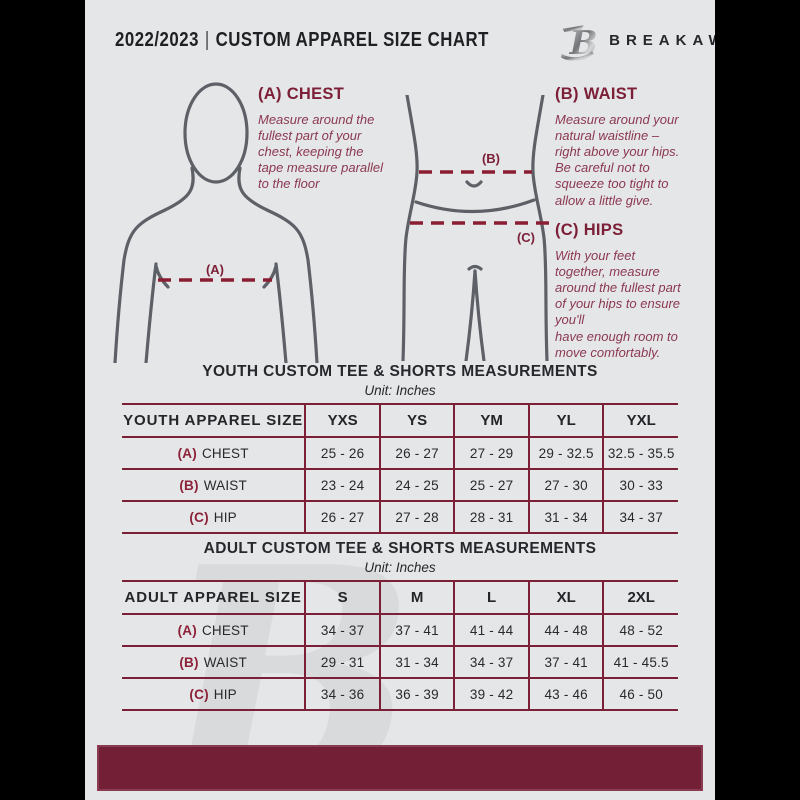  I want to click on youth-hip-label-cell: (C) HIP, so click(213, 517).